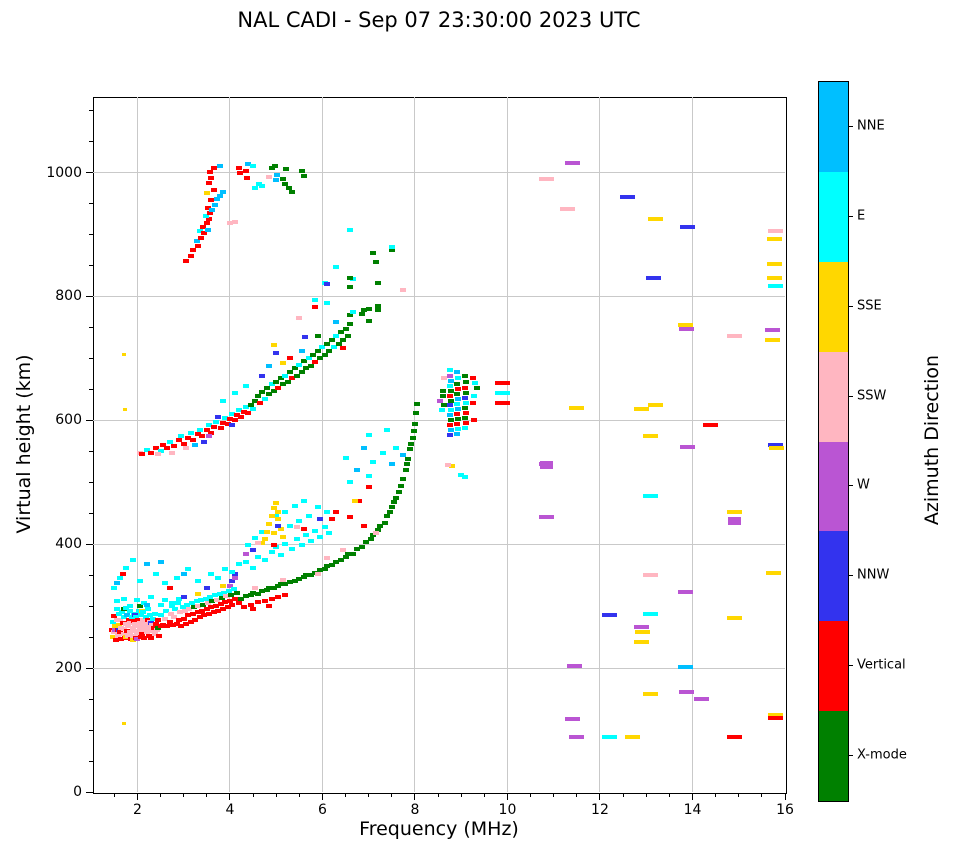 This screenshot has height=857, width=958. What do you see at coordinates (785, 810) in the screenshot?
I see `x-tick-label: 16` at bounding box center [785, 810].